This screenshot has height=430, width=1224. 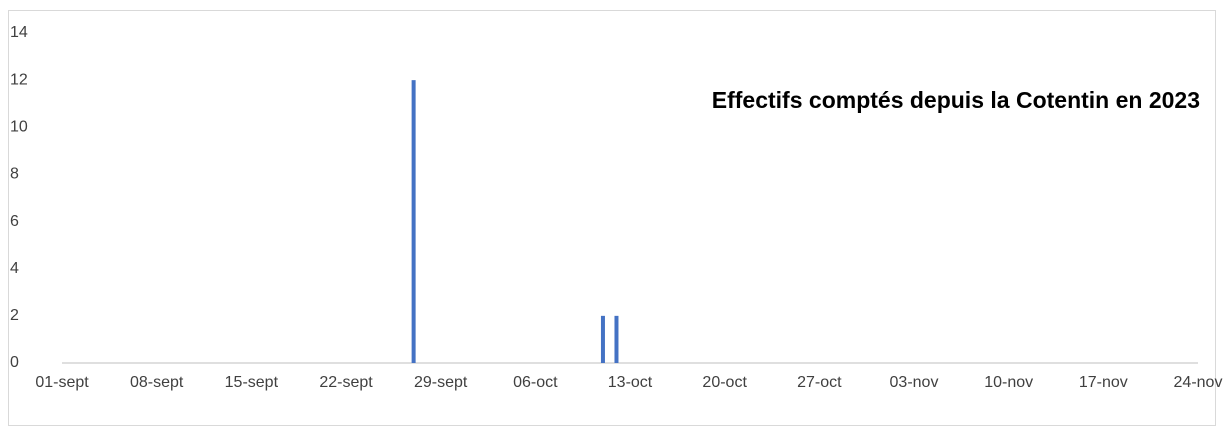 I want to click on x-tick-label: 22-sept, so click(x=346, y=382).